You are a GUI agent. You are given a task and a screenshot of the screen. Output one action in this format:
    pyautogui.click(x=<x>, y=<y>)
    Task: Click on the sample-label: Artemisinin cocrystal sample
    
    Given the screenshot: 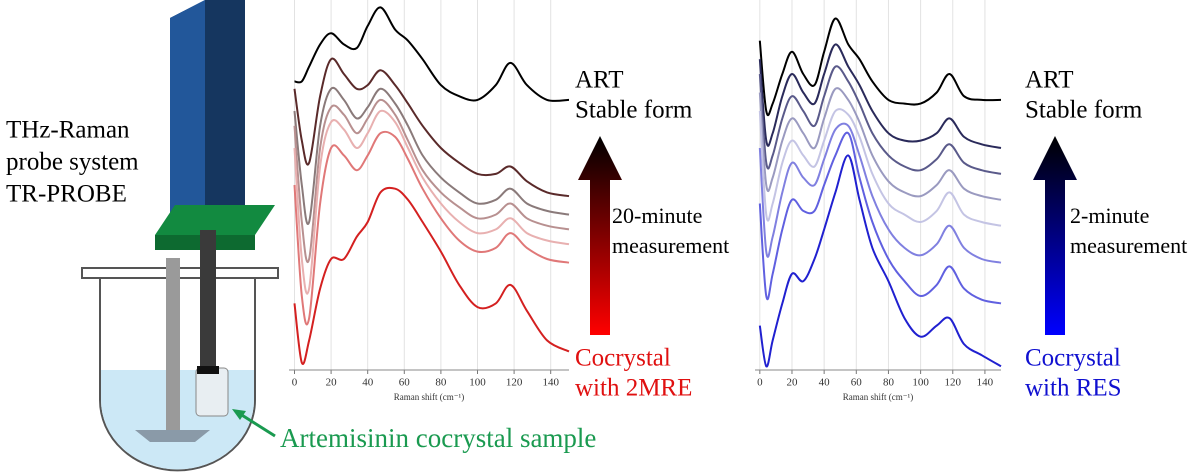 What is the action you would take?
    pyautogui.click(x=438, y=438)
    